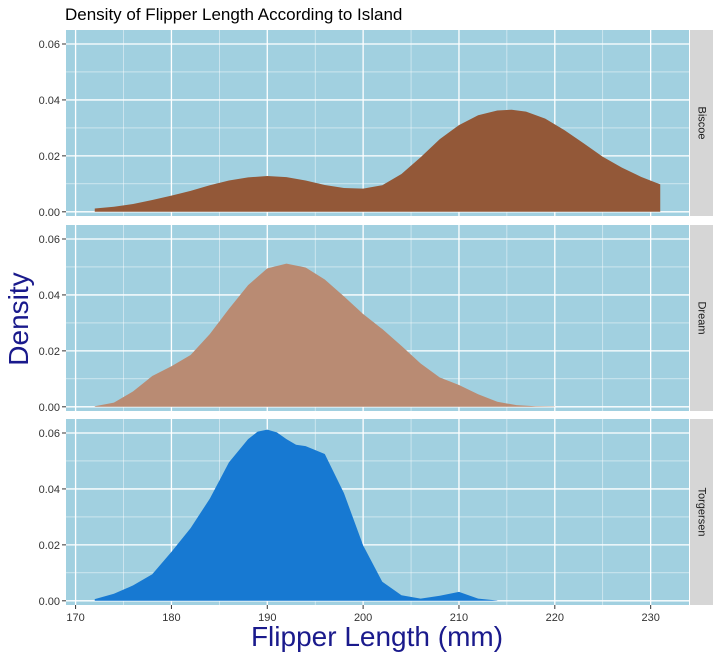 The height and width of the screenshot is (658, 719). I want to click on facet-strip-biscoe, so click(701, 123).